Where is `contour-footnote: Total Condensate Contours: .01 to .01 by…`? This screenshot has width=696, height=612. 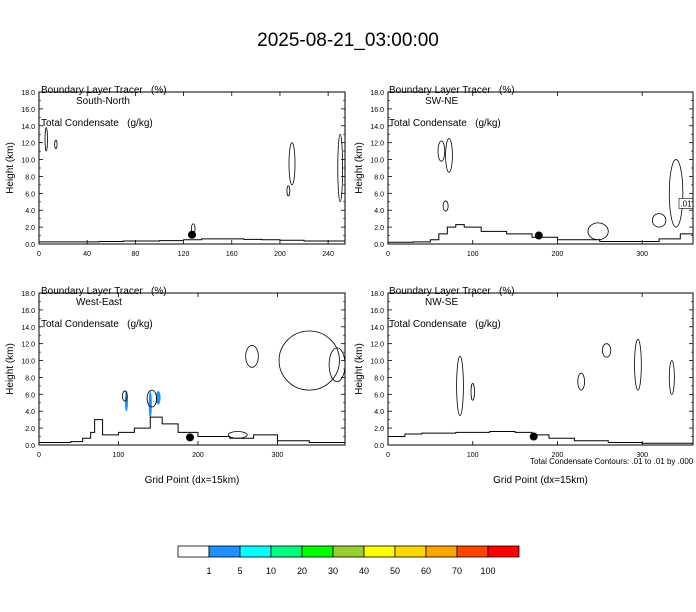 contour-footnote: Total Condensate Contours: .01 to .01 by… is located at coordinates (612, 461).